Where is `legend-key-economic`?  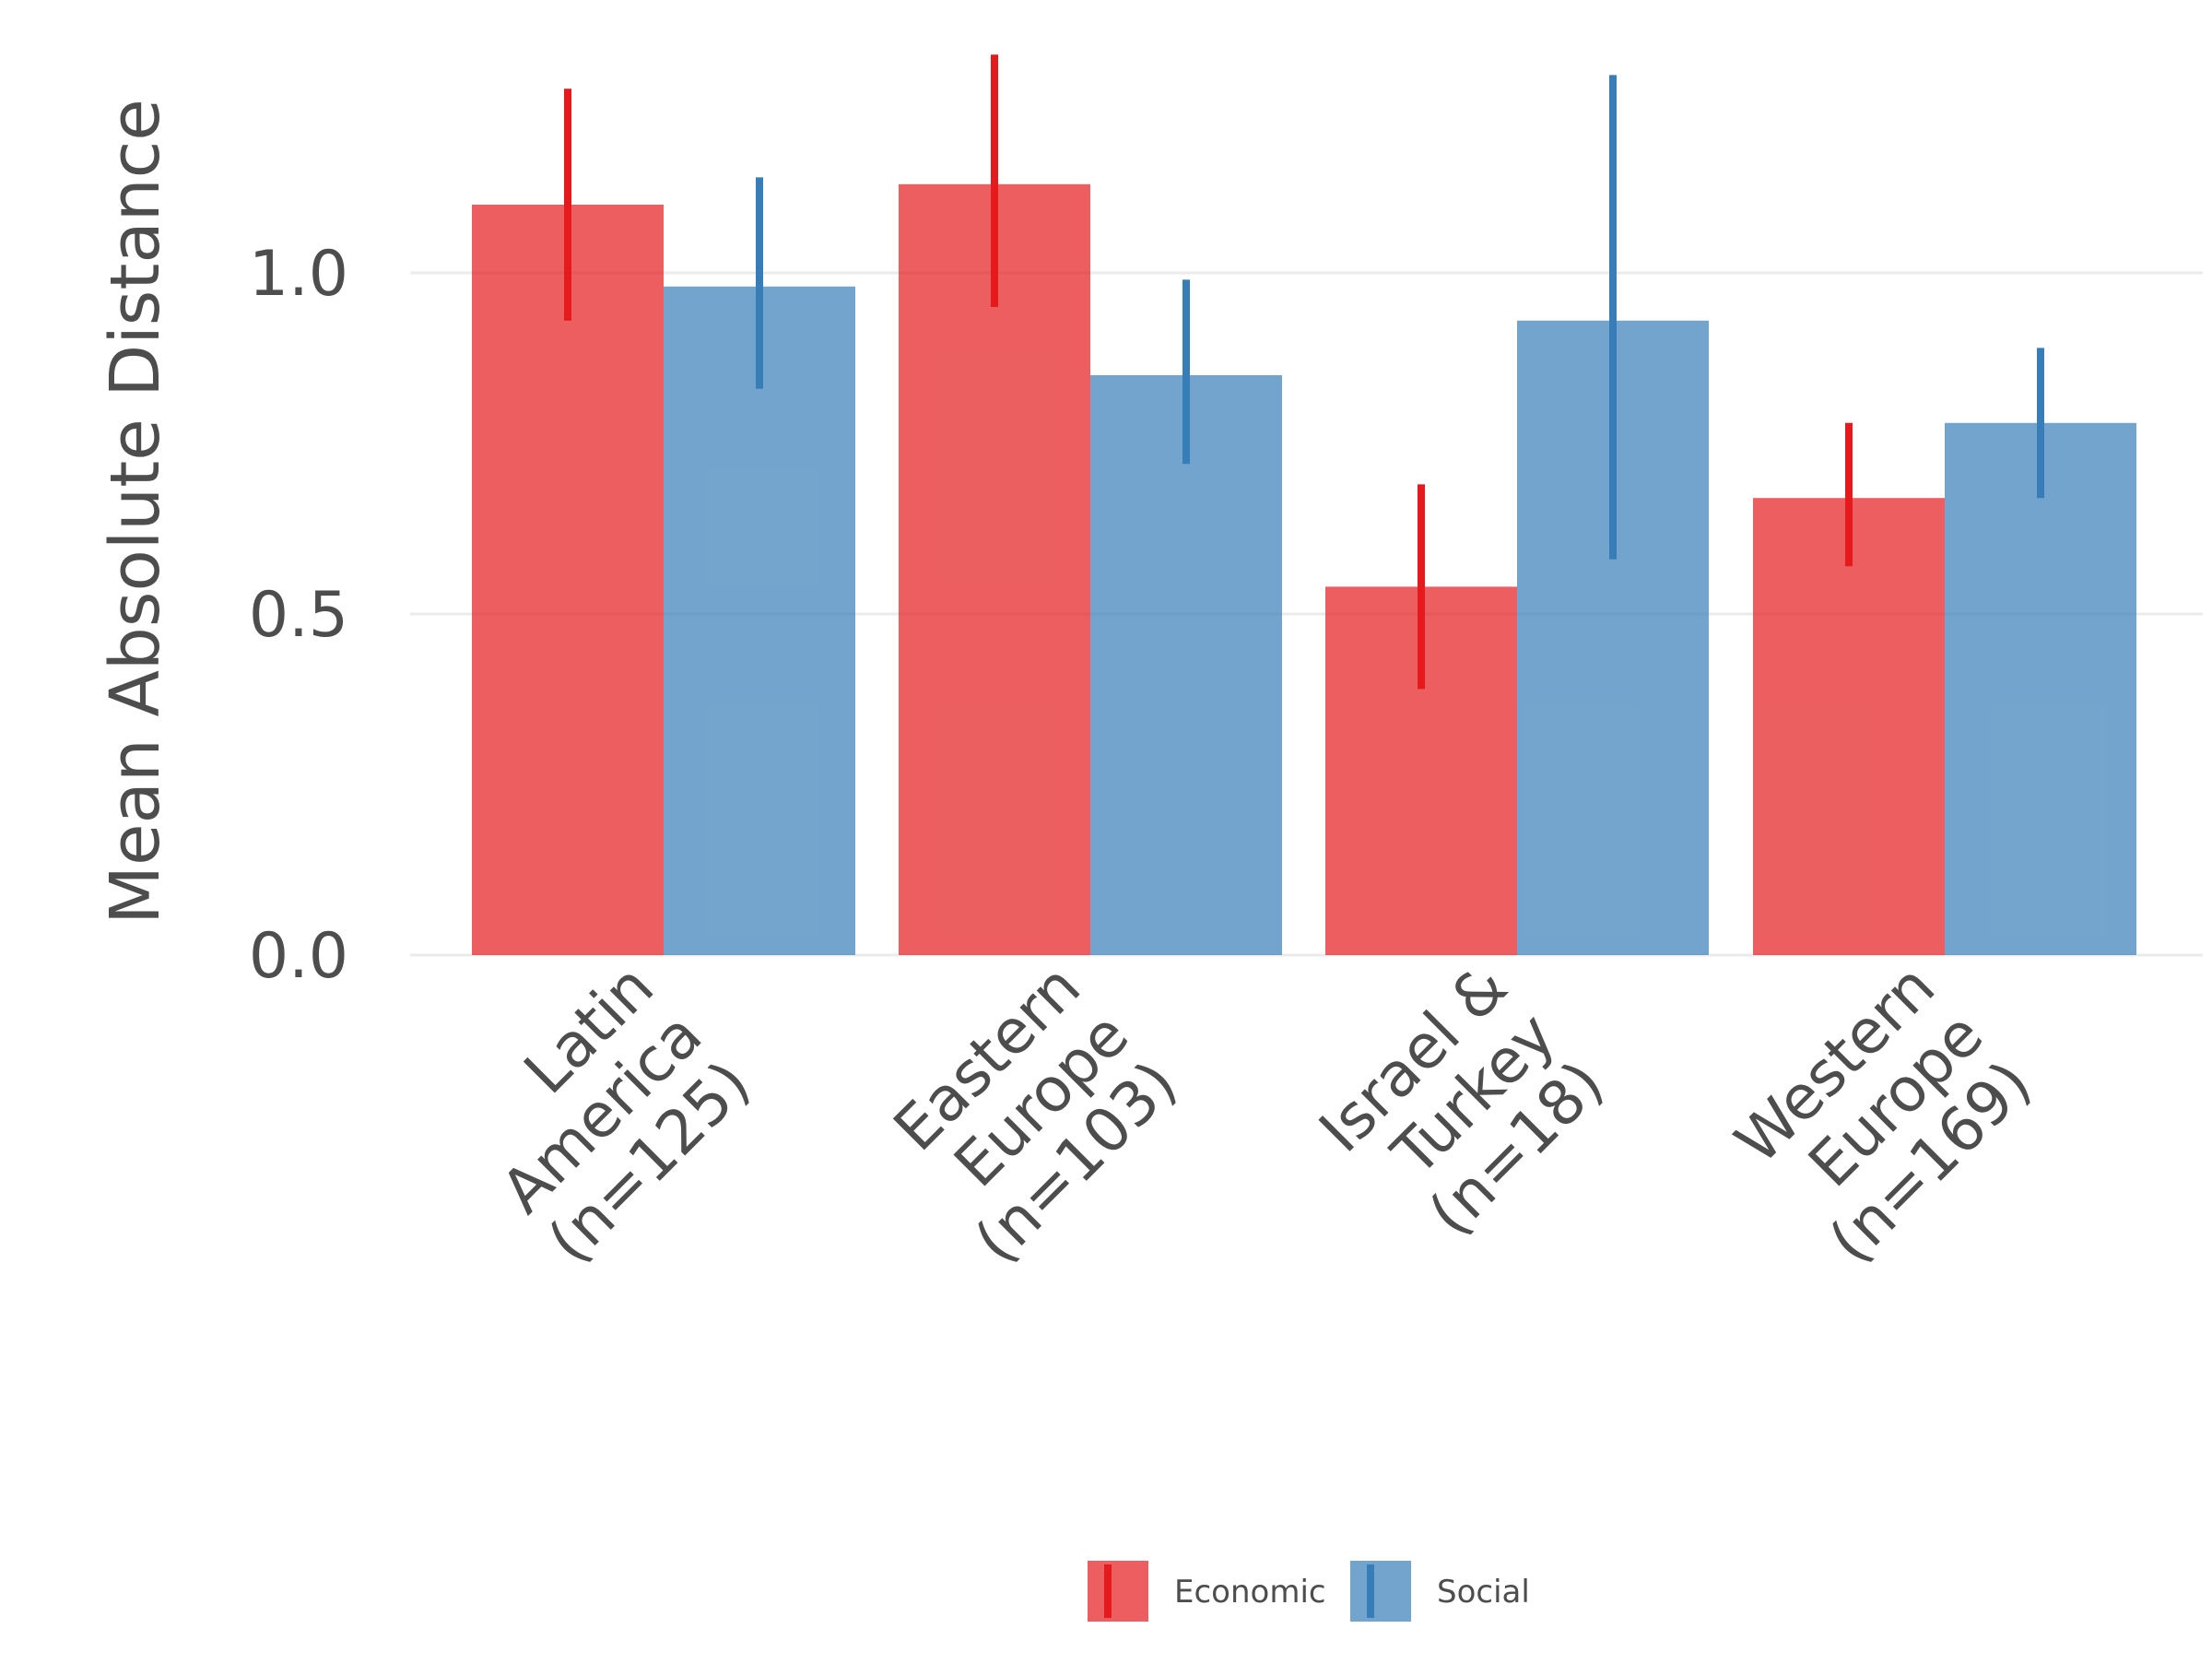 legend-key-economic is located at coordinates (1118, 1591).